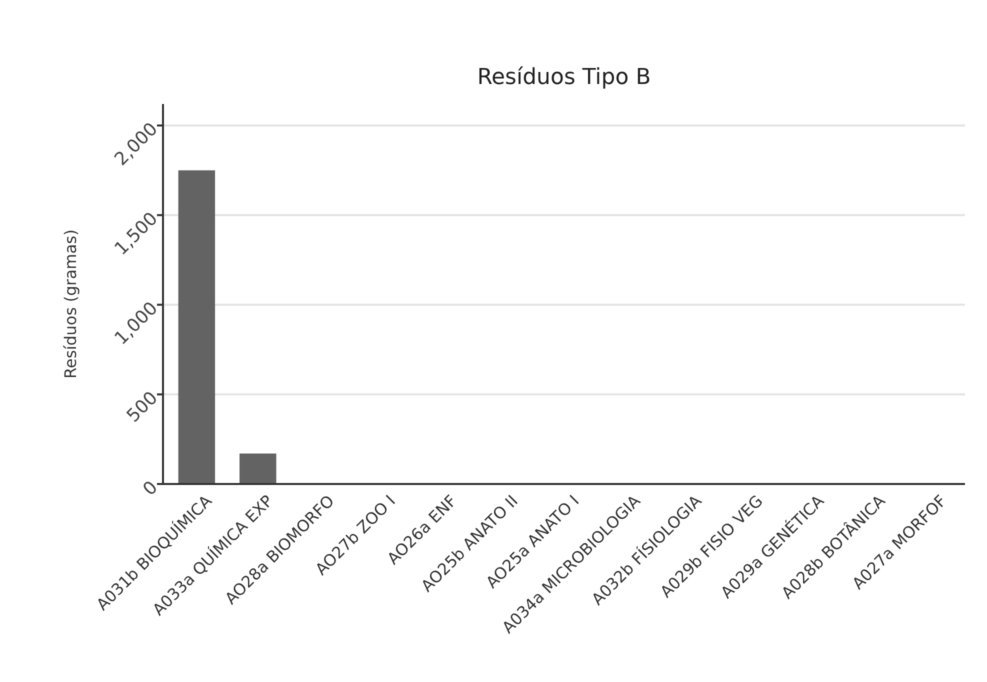  Describe the element at coordinates (564, 77) in the screenshot. I see `chart-title: Resíduos Tipo B` at that location.